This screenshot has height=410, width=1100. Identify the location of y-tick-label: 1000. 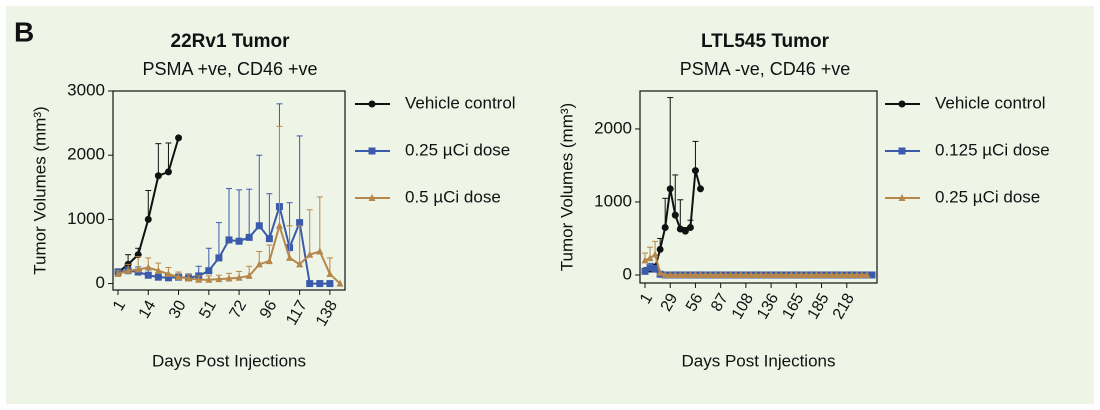
(613, 200).